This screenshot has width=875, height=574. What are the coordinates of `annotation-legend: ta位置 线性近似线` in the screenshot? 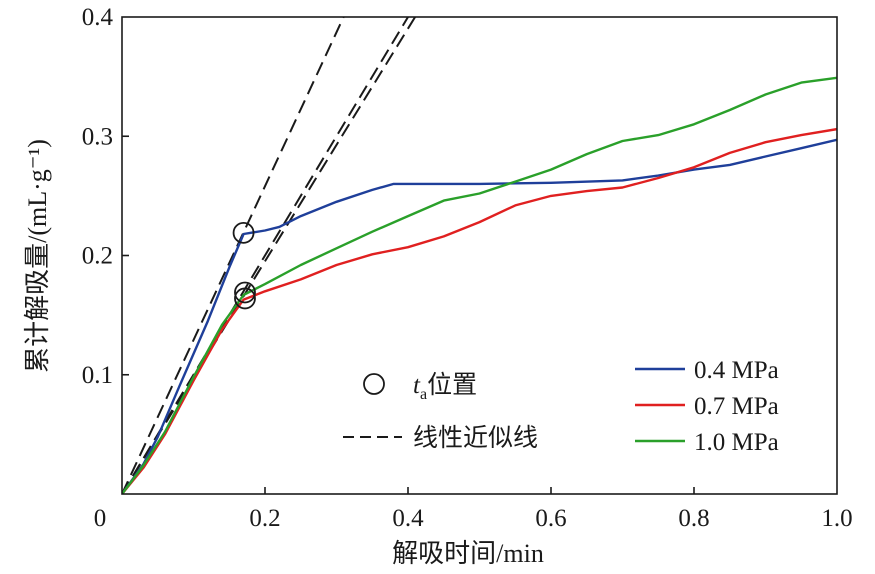 It's located at (440, 411).